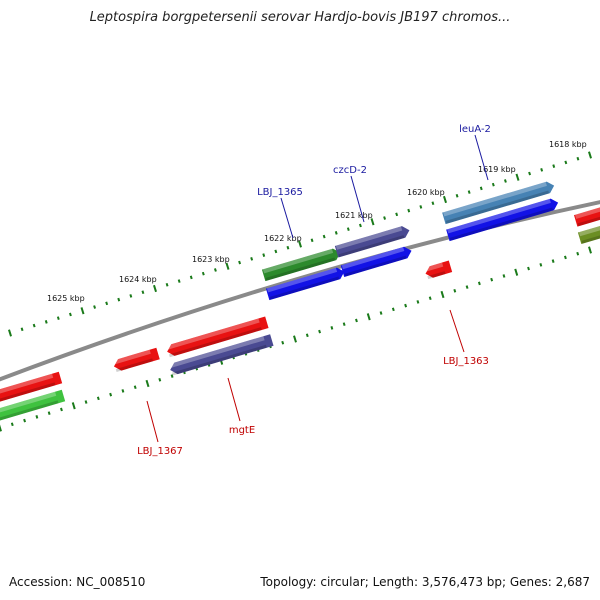  What do you see at coordinates (475, 129) in the screenshot?
I see `gene-label-leua-2: leuA-2` at bounding box center [475, 129].